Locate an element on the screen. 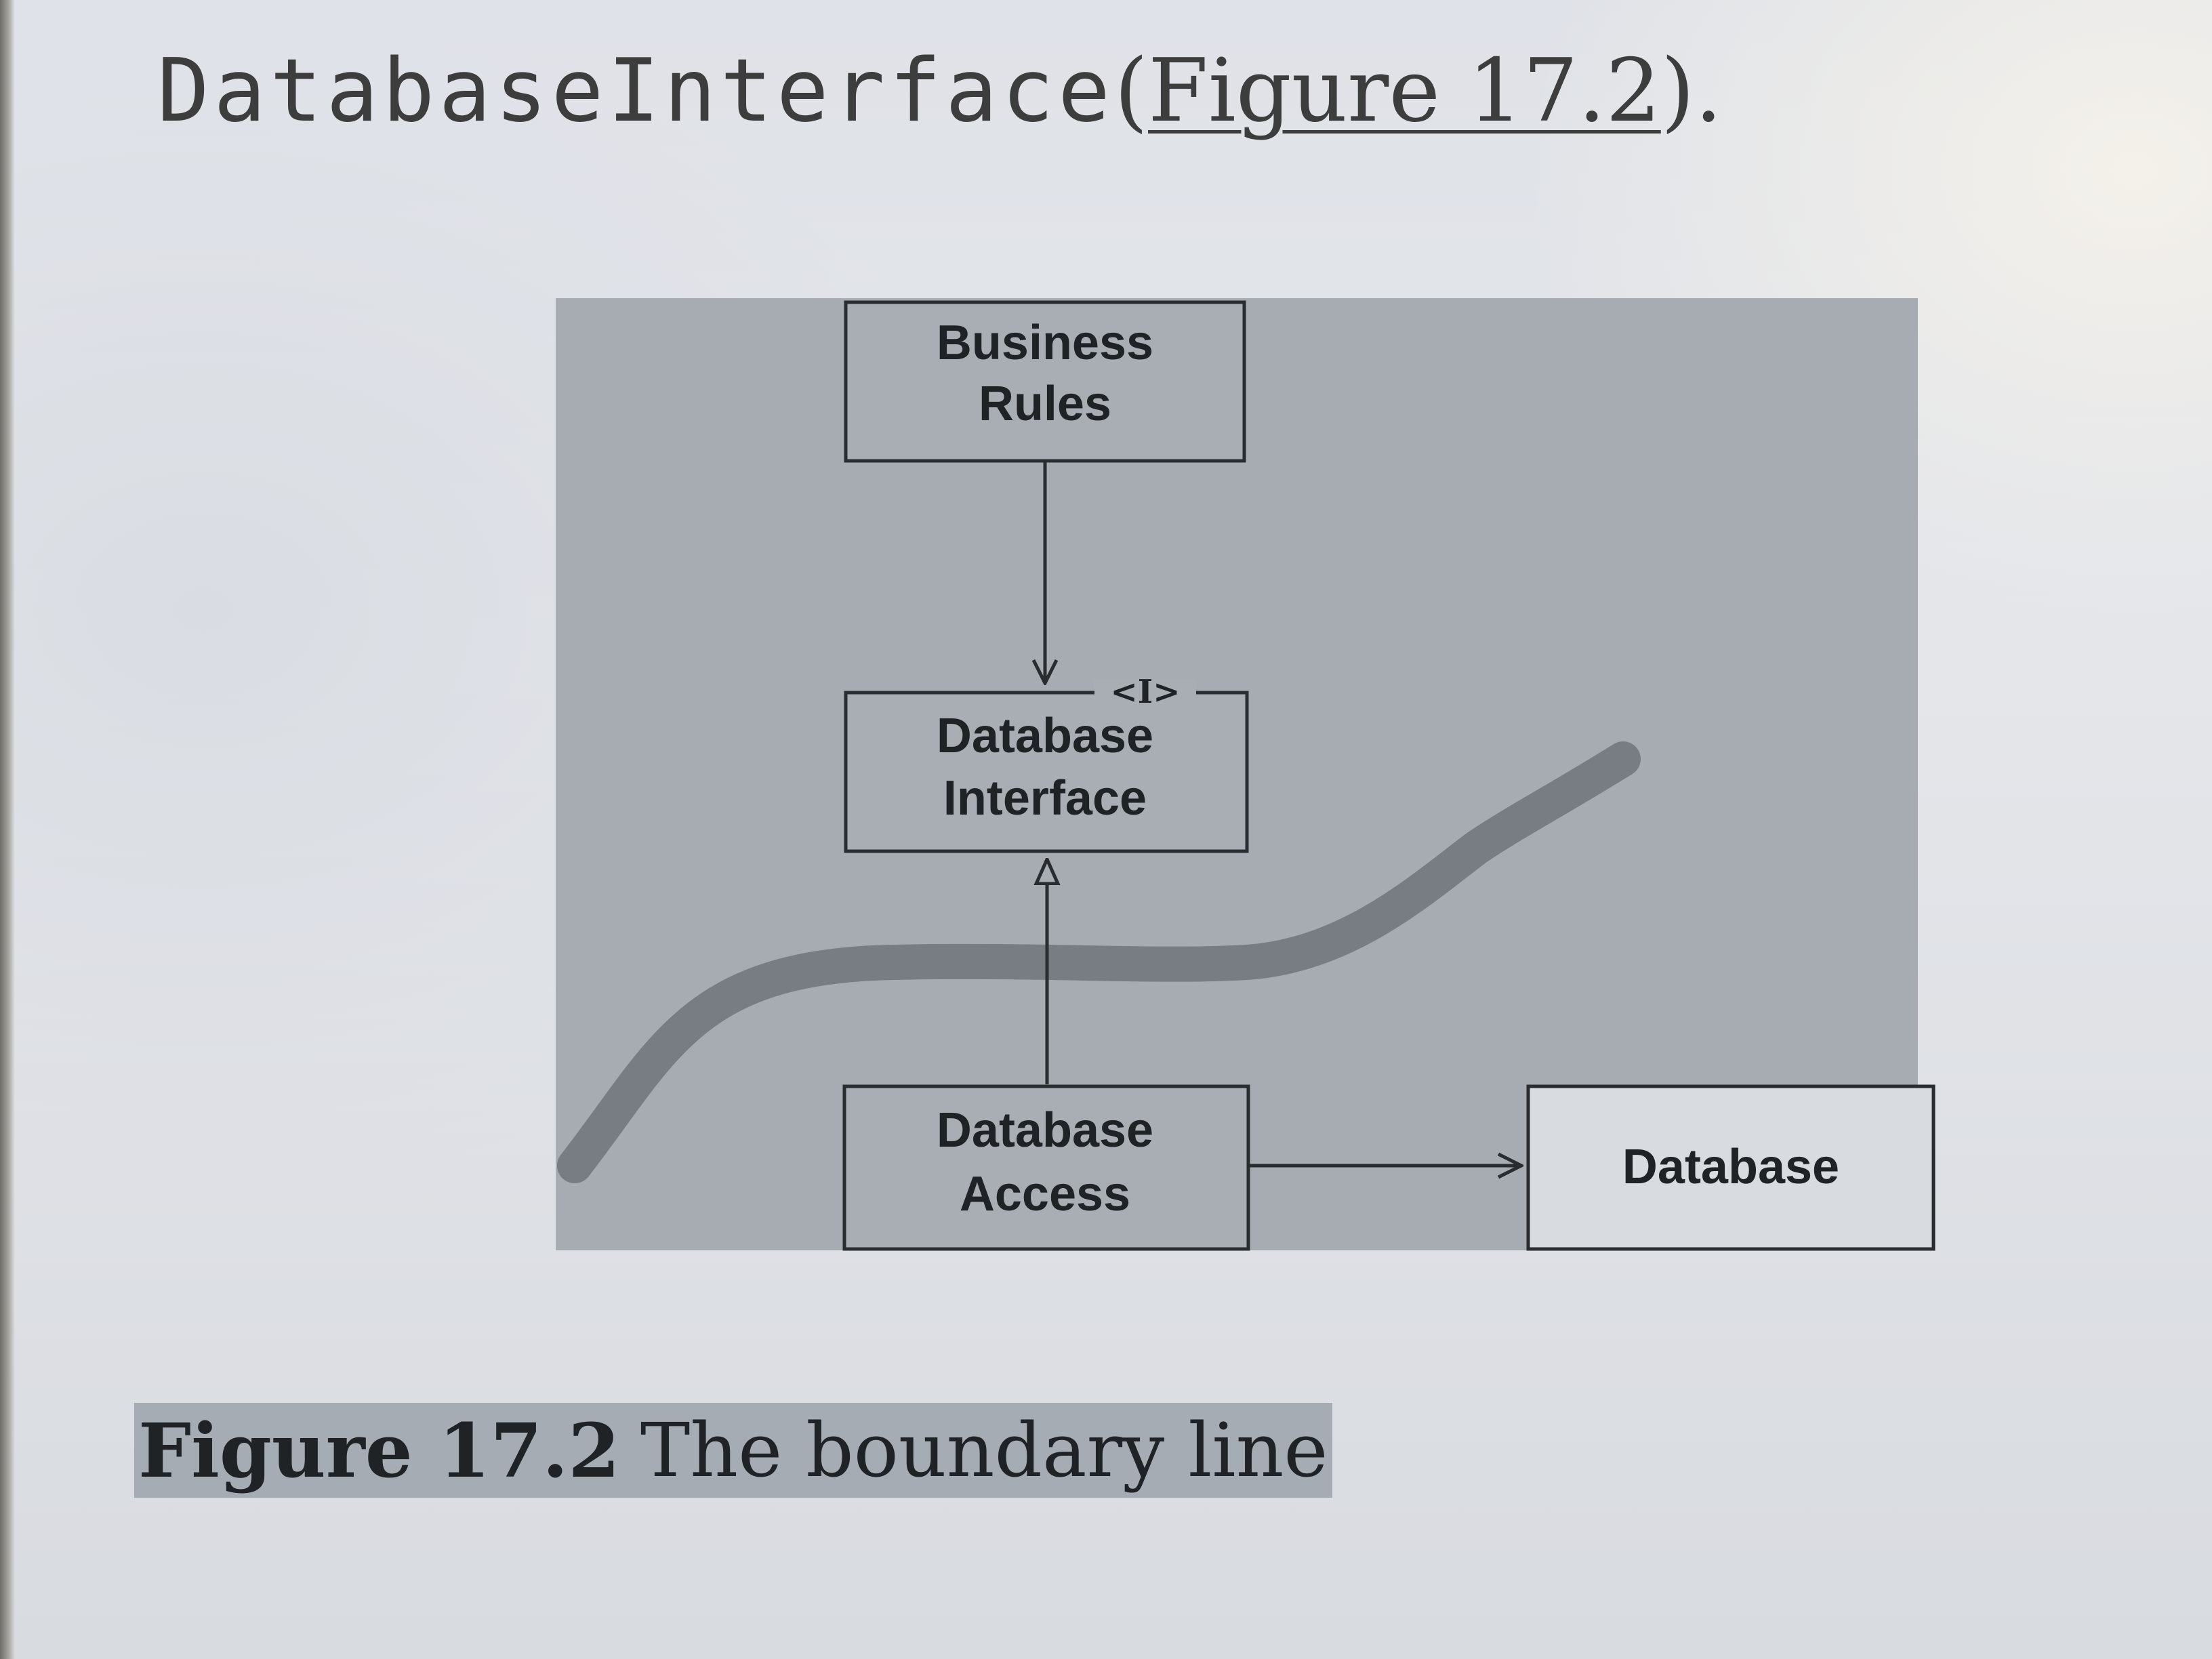 The image size is (2212, 1659). database-box is located at coordinates (1731, 1167).